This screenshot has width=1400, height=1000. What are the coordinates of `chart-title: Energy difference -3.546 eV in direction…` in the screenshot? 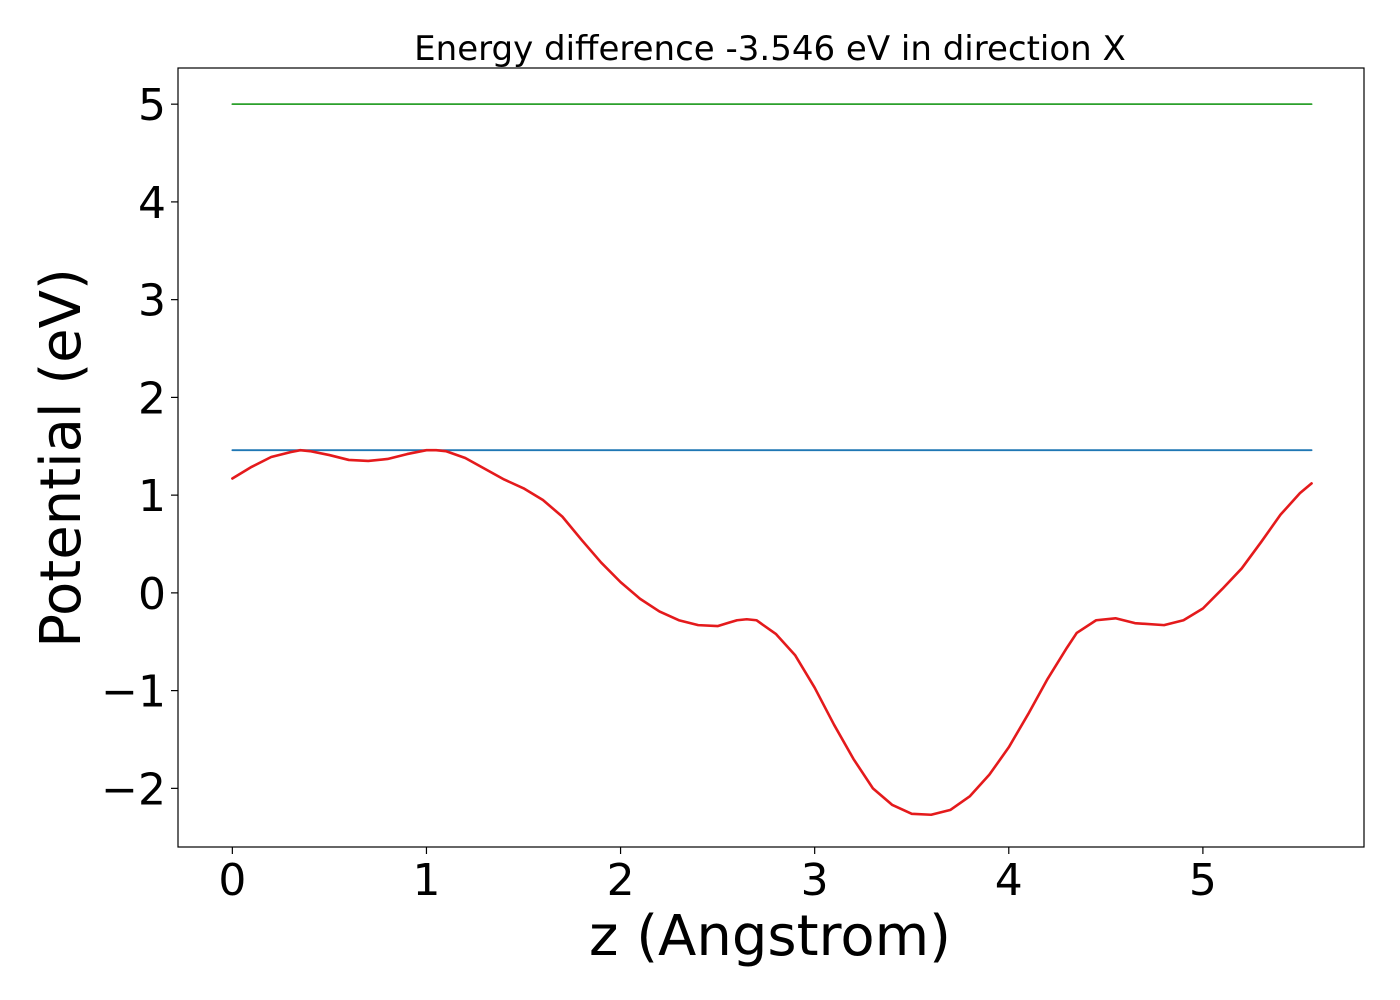 It's located at (770, 49).